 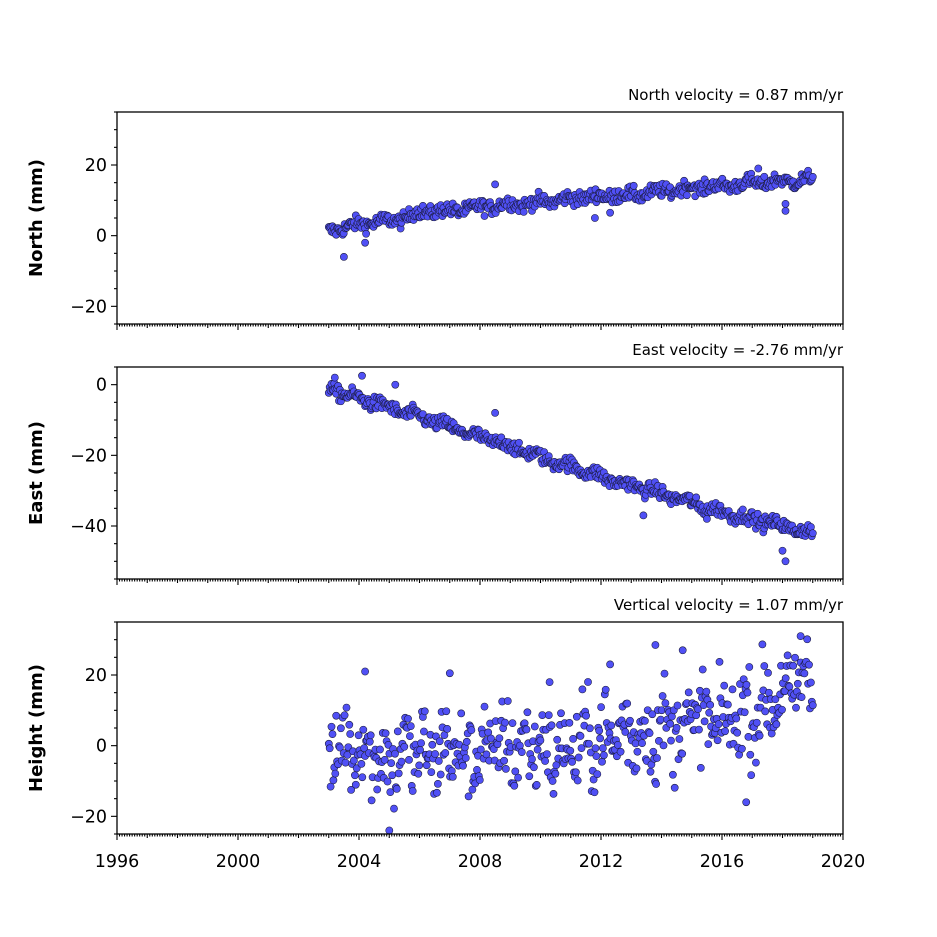 What do you see at coordinates (36, 218) in the screenshot?
I see `north-y-axis-label: North (mm)` at bounding box center [36, 218].